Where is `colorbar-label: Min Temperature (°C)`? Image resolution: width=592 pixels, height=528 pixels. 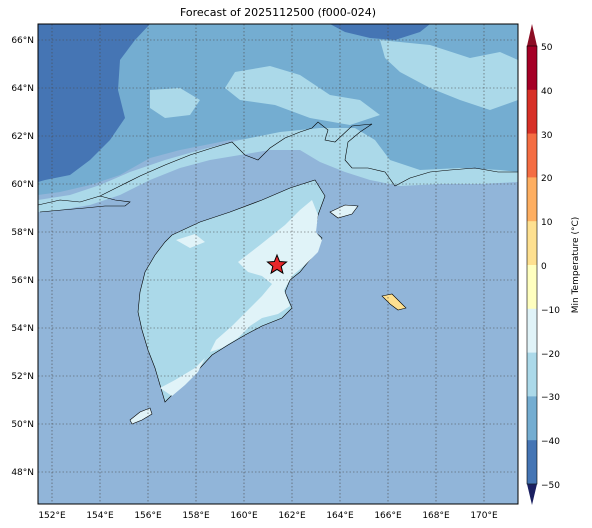
colorbar-label: Min Temperature (°C) is located at coordinates (576, 265).